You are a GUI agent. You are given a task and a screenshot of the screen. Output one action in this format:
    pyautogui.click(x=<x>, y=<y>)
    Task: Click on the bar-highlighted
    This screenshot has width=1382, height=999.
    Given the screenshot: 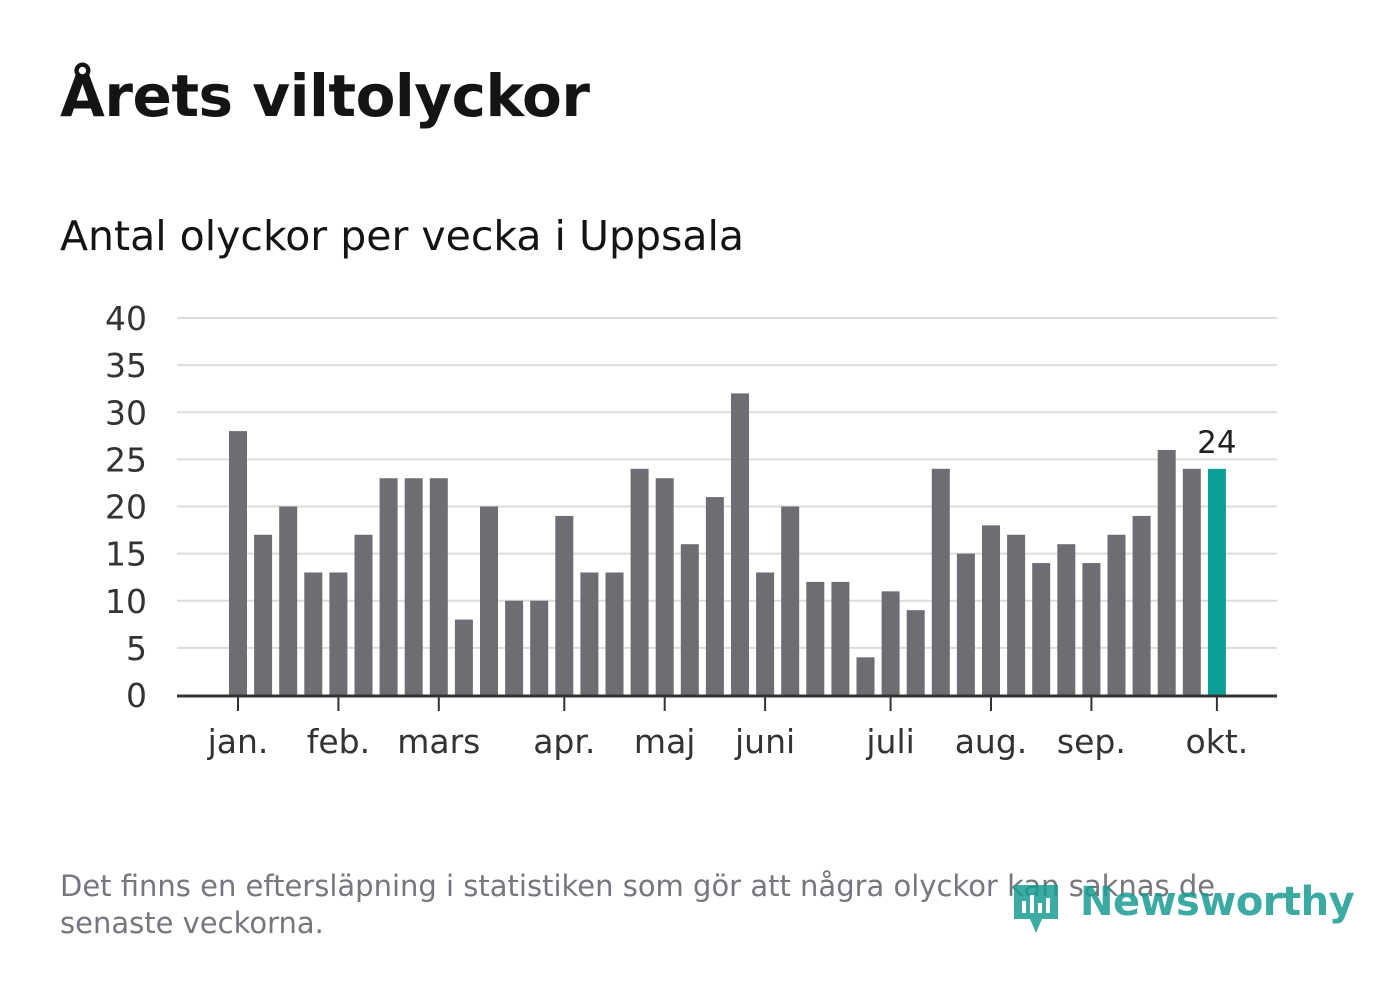 What is the action you would take?
    pyautogui.click(x=1216, y=581)
    